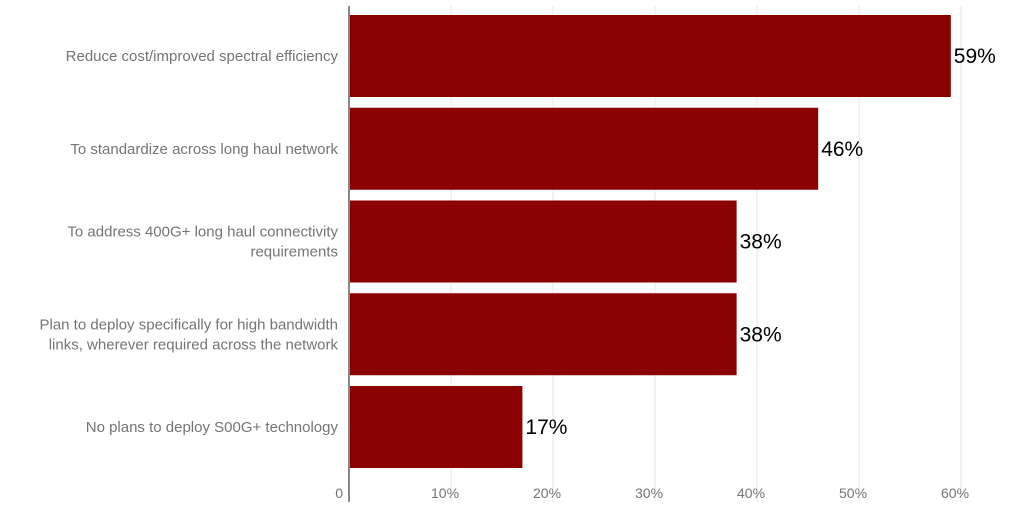  I want to click on data-label: 17%, so click(546, 427).